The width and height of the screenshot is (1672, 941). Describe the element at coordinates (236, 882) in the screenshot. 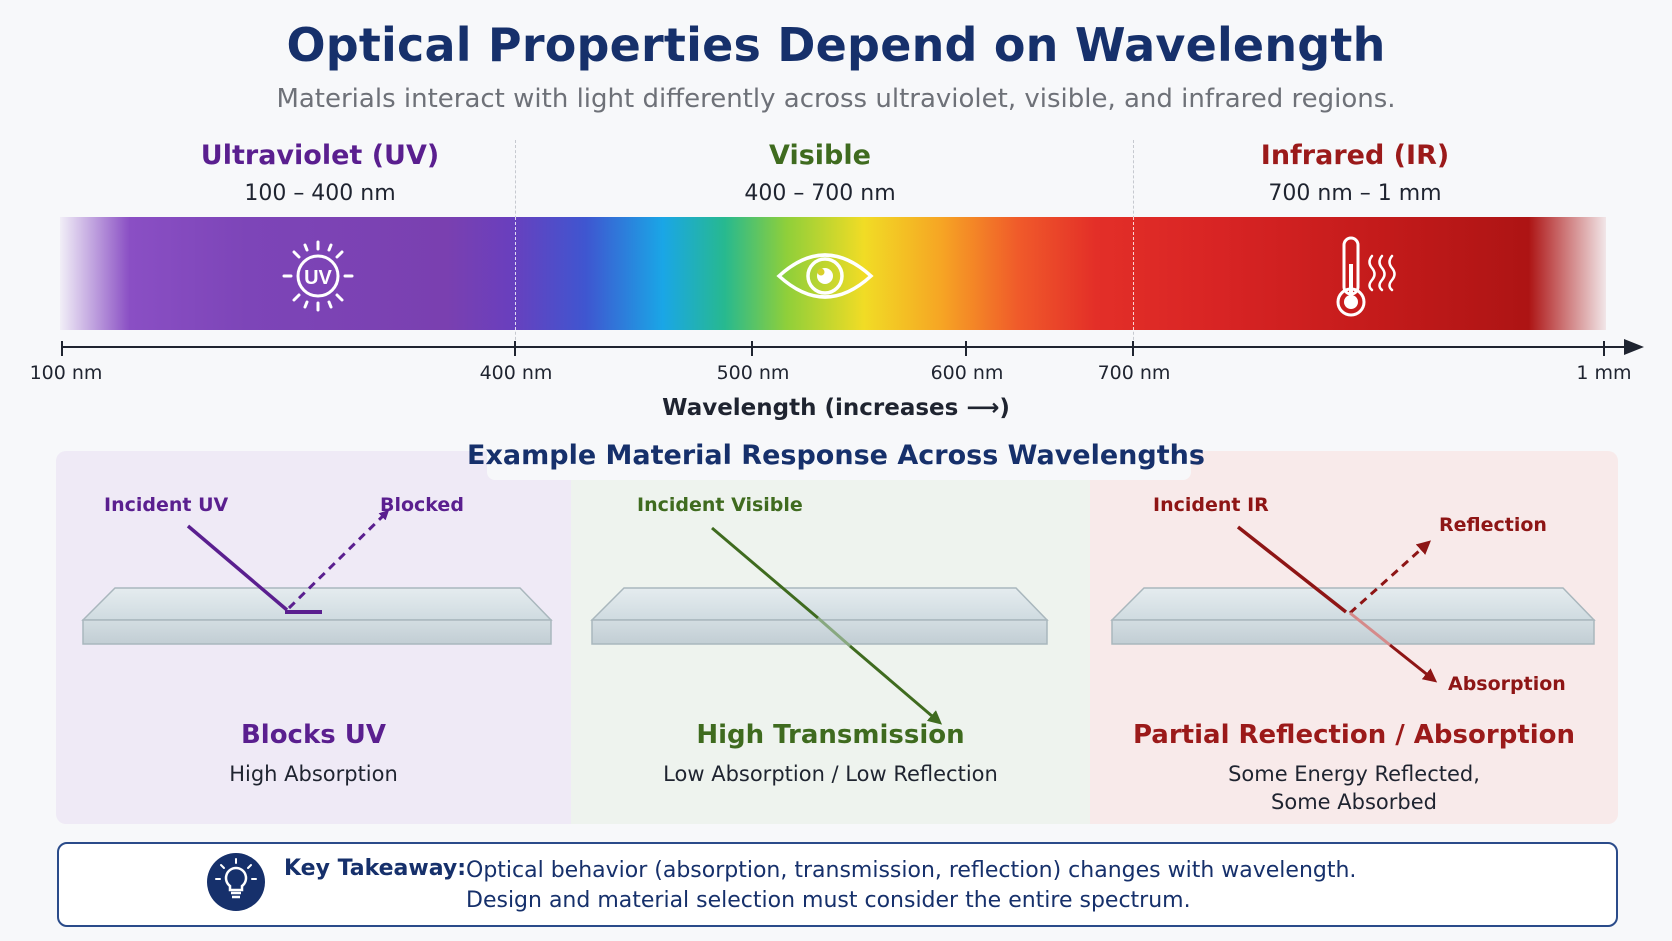

I see `lightbulb-icon` at that location.